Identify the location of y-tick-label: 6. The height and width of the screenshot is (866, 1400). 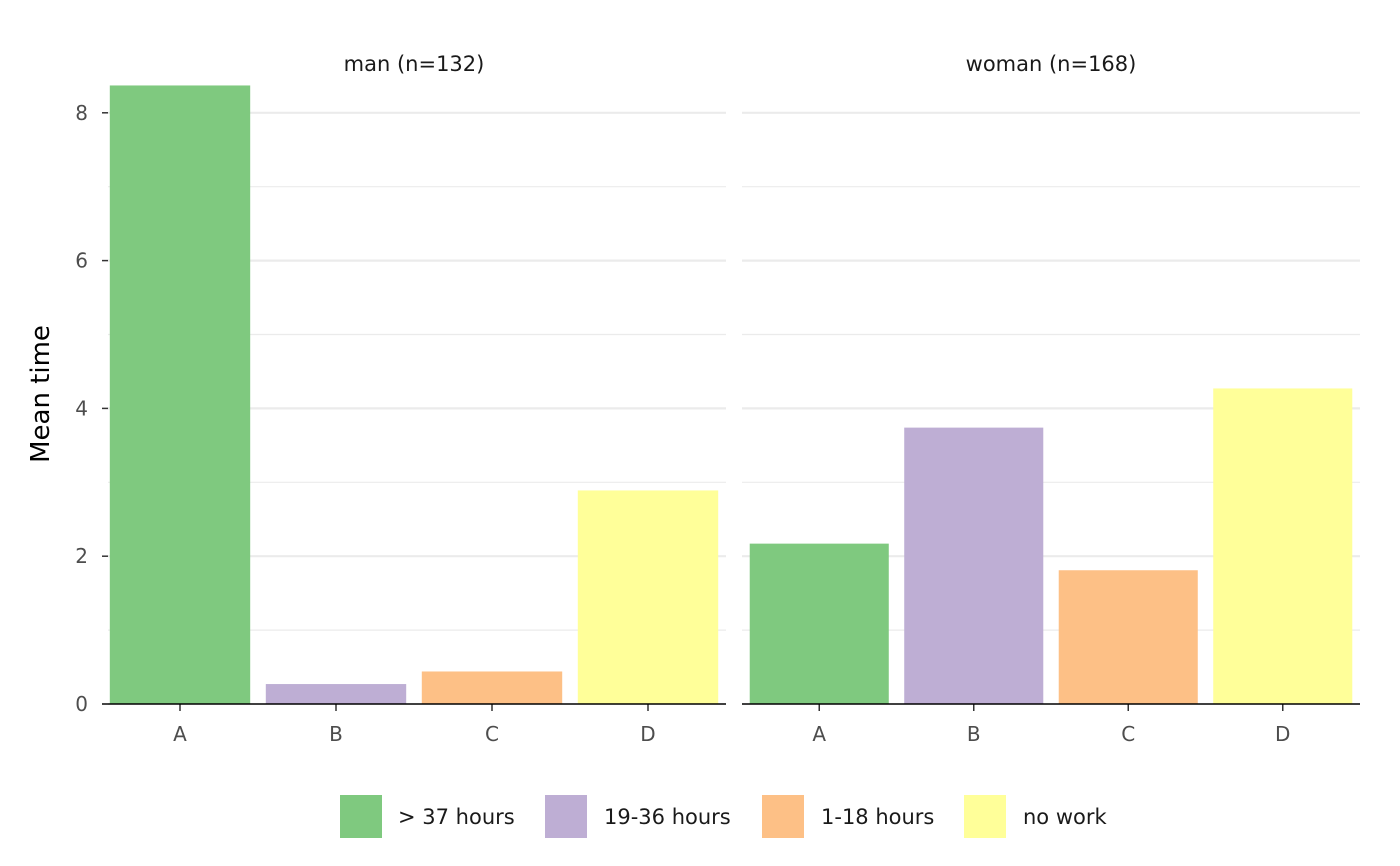
(81, 261).